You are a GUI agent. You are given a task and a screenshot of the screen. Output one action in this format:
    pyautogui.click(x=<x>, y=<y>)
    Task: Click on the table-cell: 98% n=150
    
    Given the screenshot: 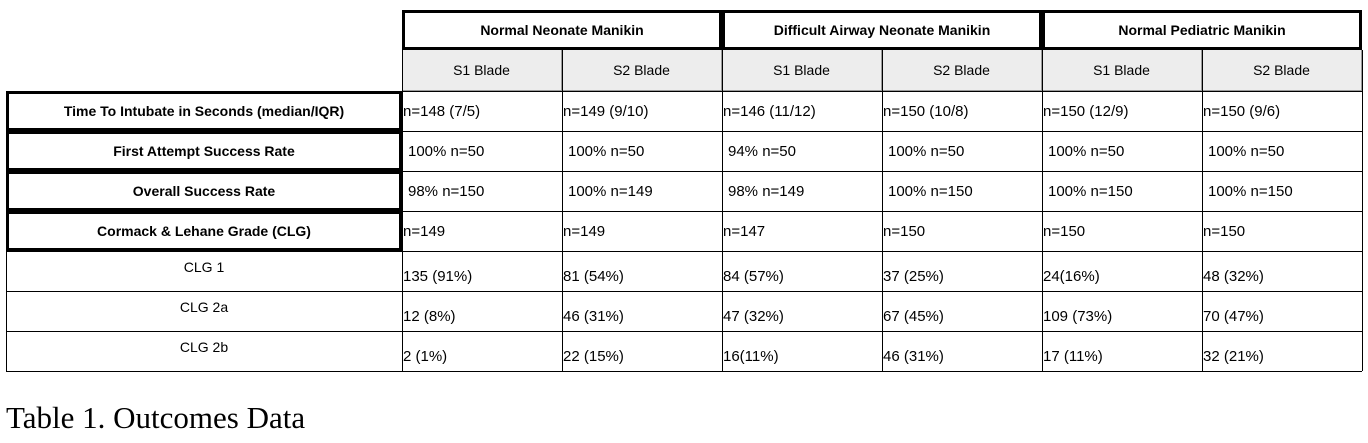 What is the action you would take?
    pyautogui.click(x=446, y=191)
    